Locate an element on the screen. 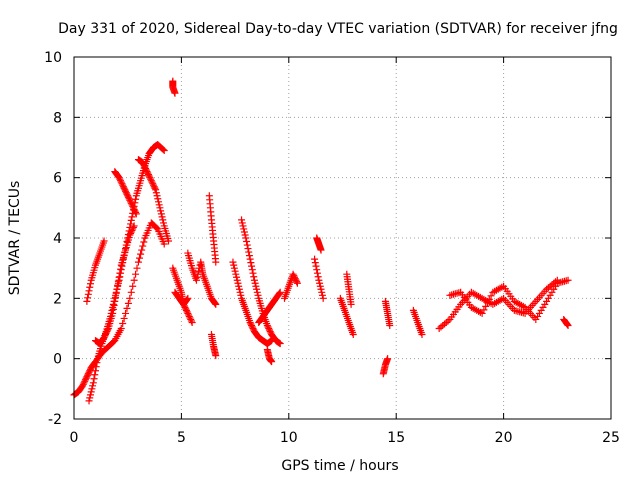  series-seg10 is located at coordinates (202, 278).